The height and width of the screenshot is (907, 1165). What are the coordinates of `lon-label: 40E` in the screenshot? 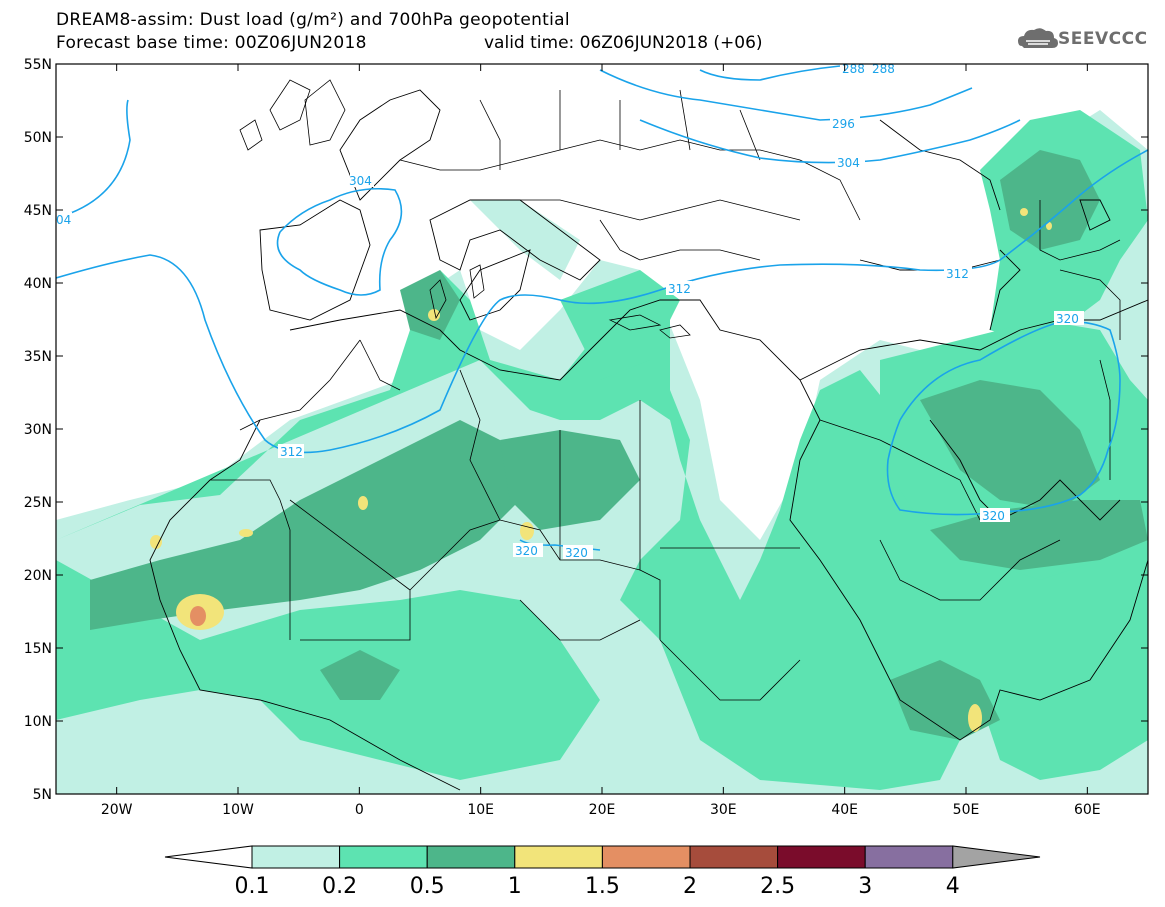 It's located at (844, 810).